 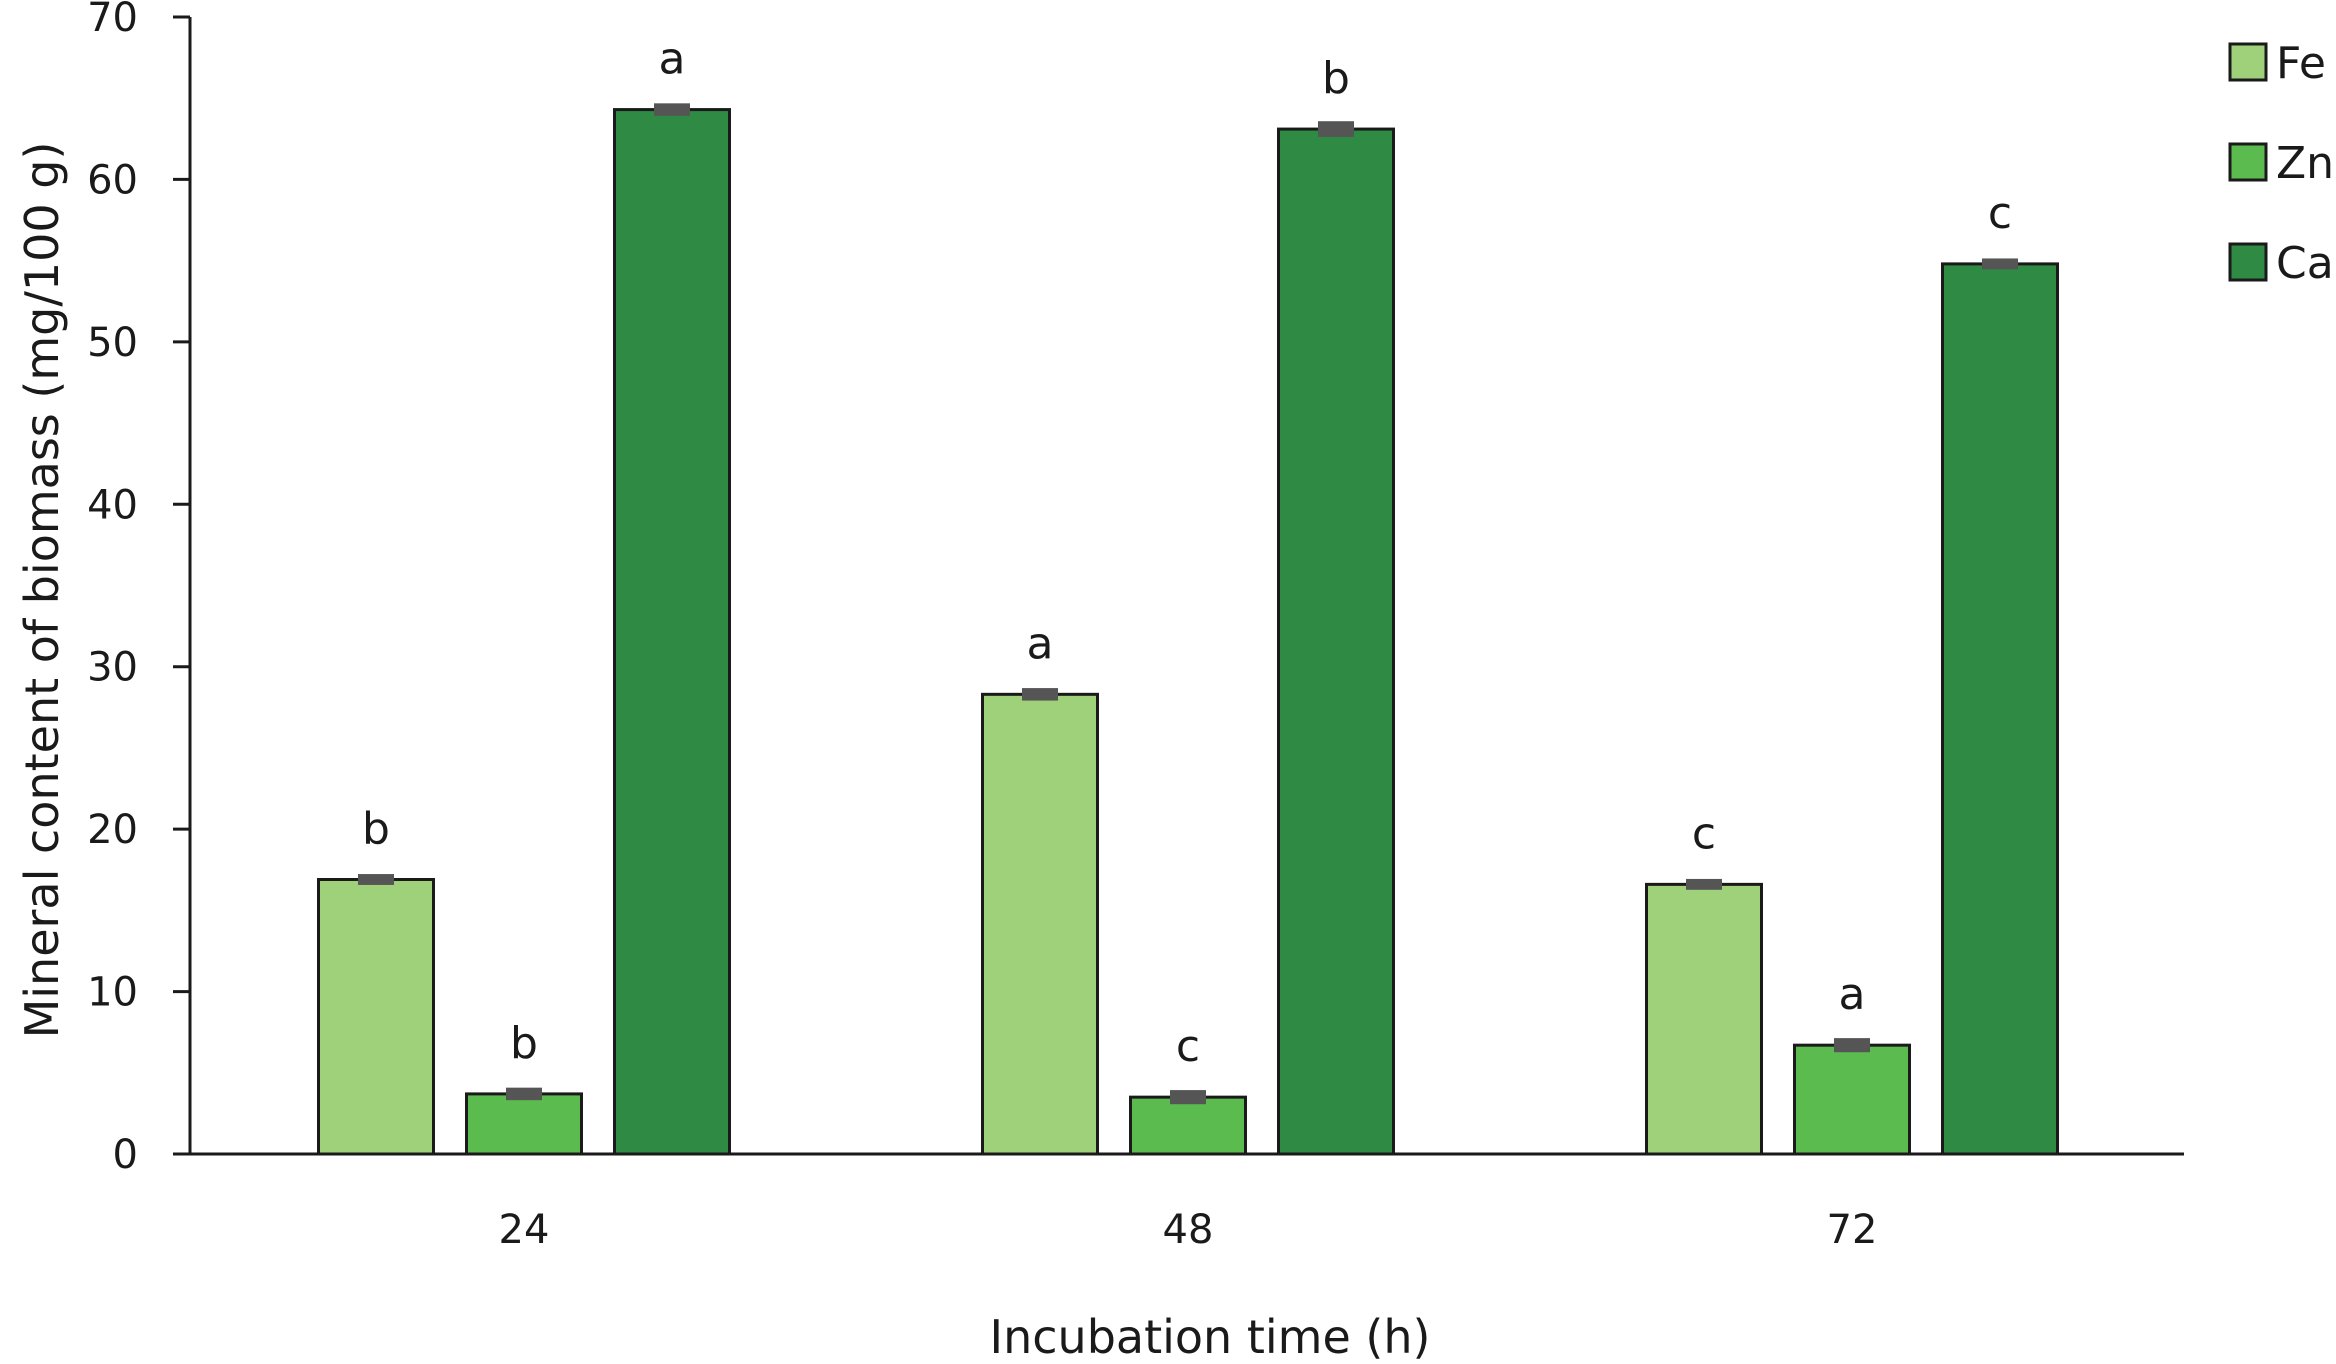 I want to click on significance-letter-ca-24: a, so click(x=672, y=59).